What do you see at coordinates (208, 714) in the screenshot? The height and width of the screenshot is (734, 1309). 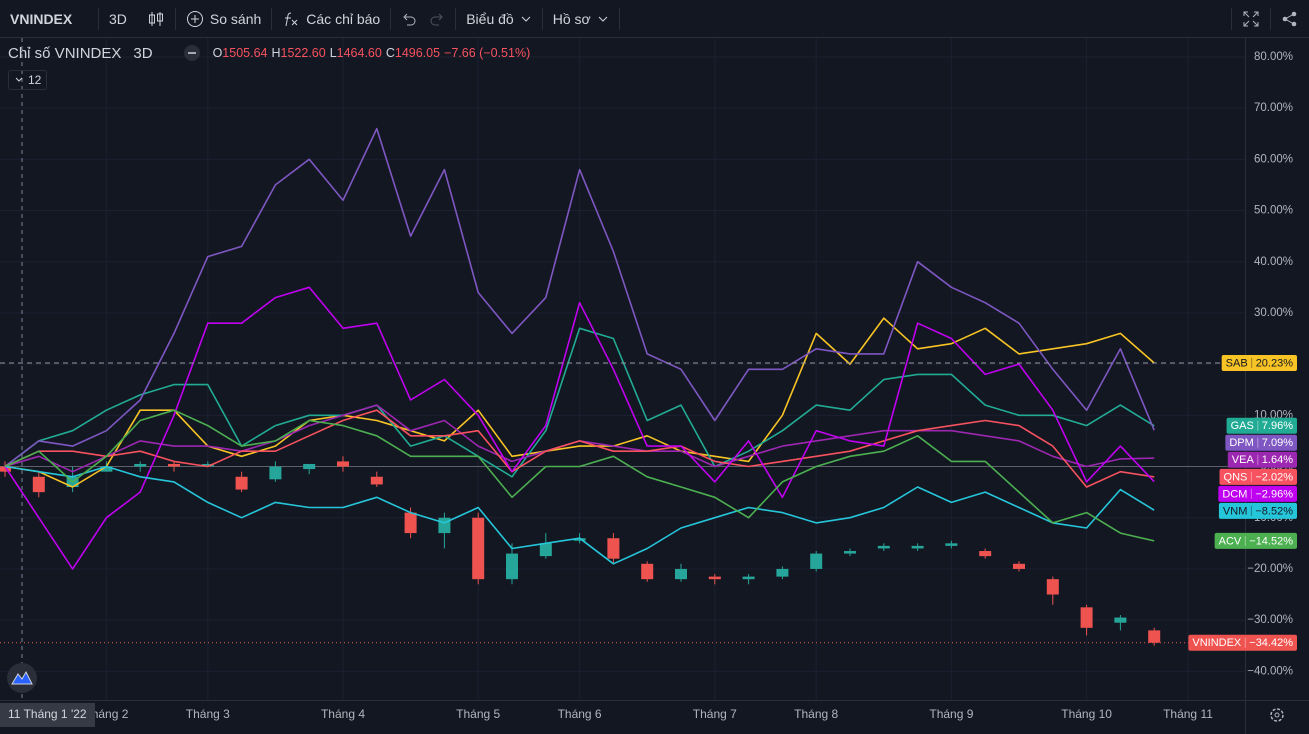 I see `x-tick-label: Tháng 3` at bounding box center [208, 714].